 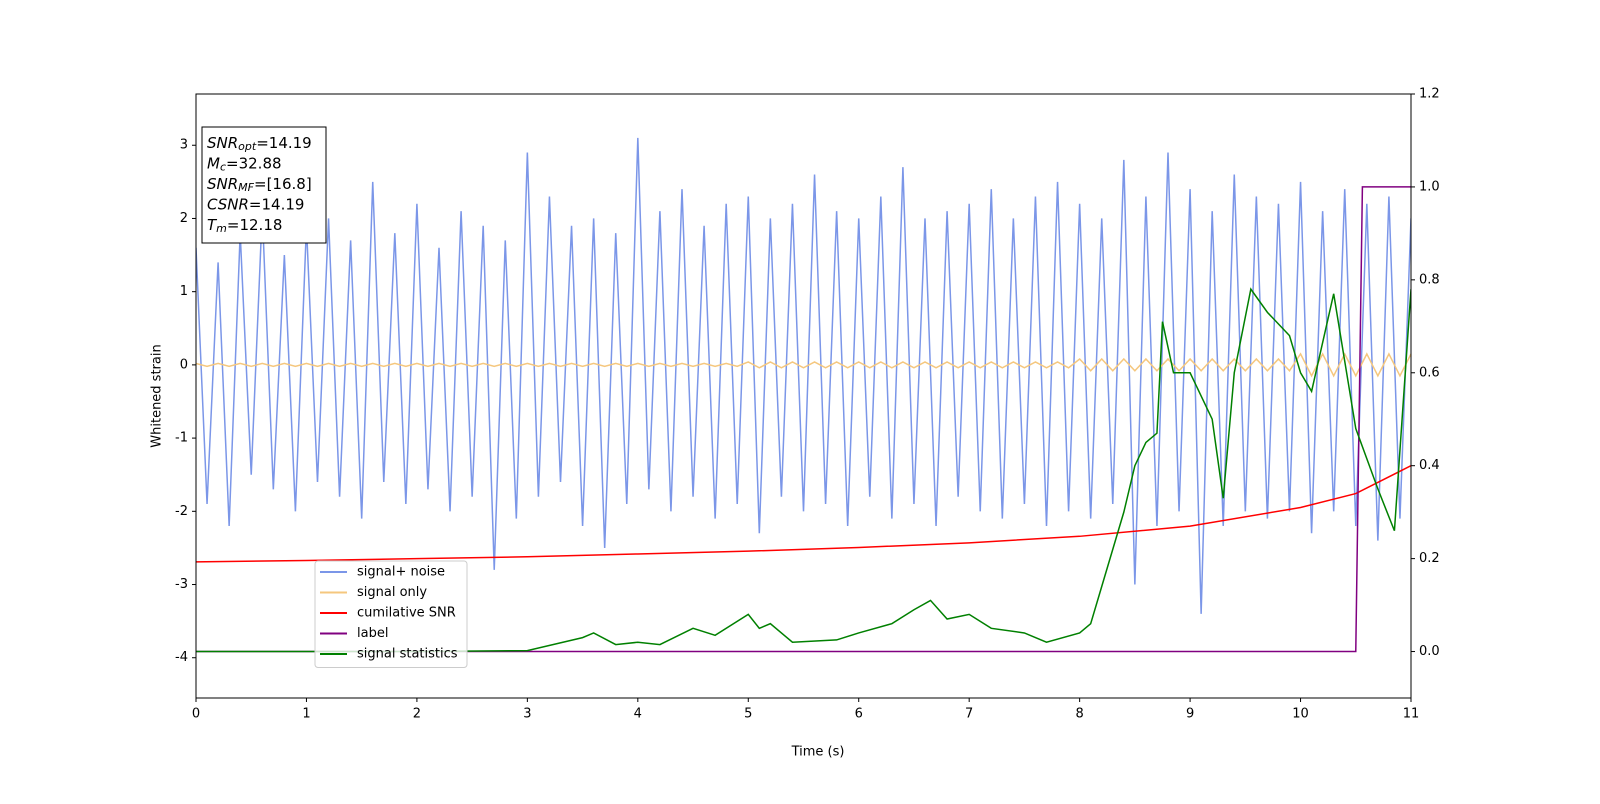 I want to click on x-tick-label: 7, so click(x=969, y=714).